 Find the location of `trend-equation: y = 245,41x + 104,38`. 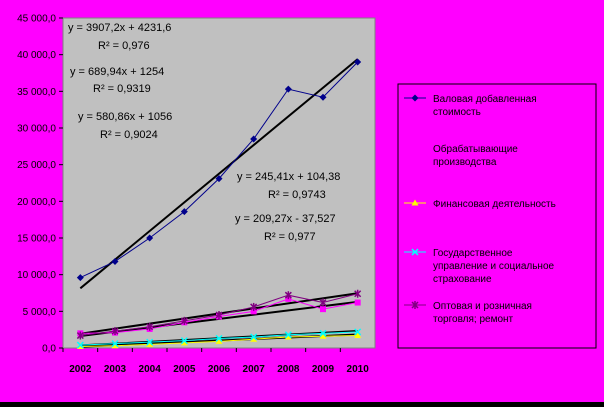

trend-equation: y = 245,41x + 104,38 is located at coordinates (288, 177).